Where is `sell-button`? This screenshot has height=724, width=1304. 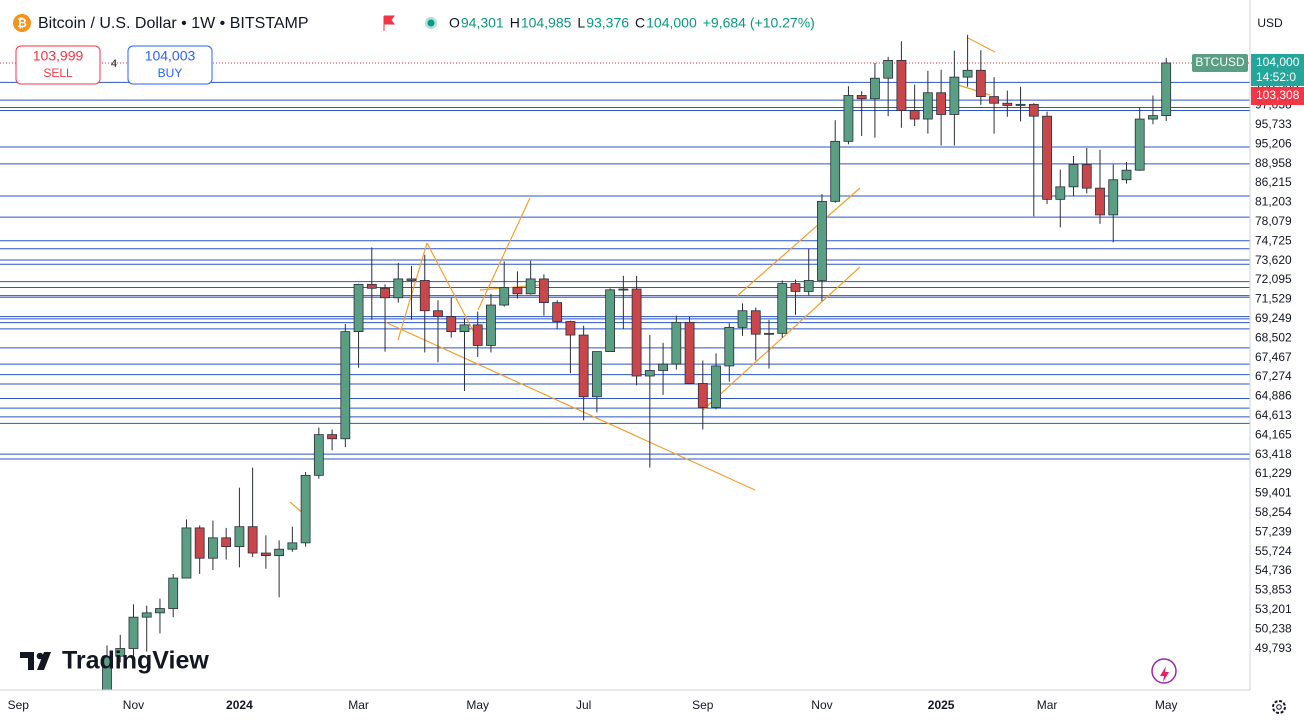 sell-button is located at coordinates (58, 65).